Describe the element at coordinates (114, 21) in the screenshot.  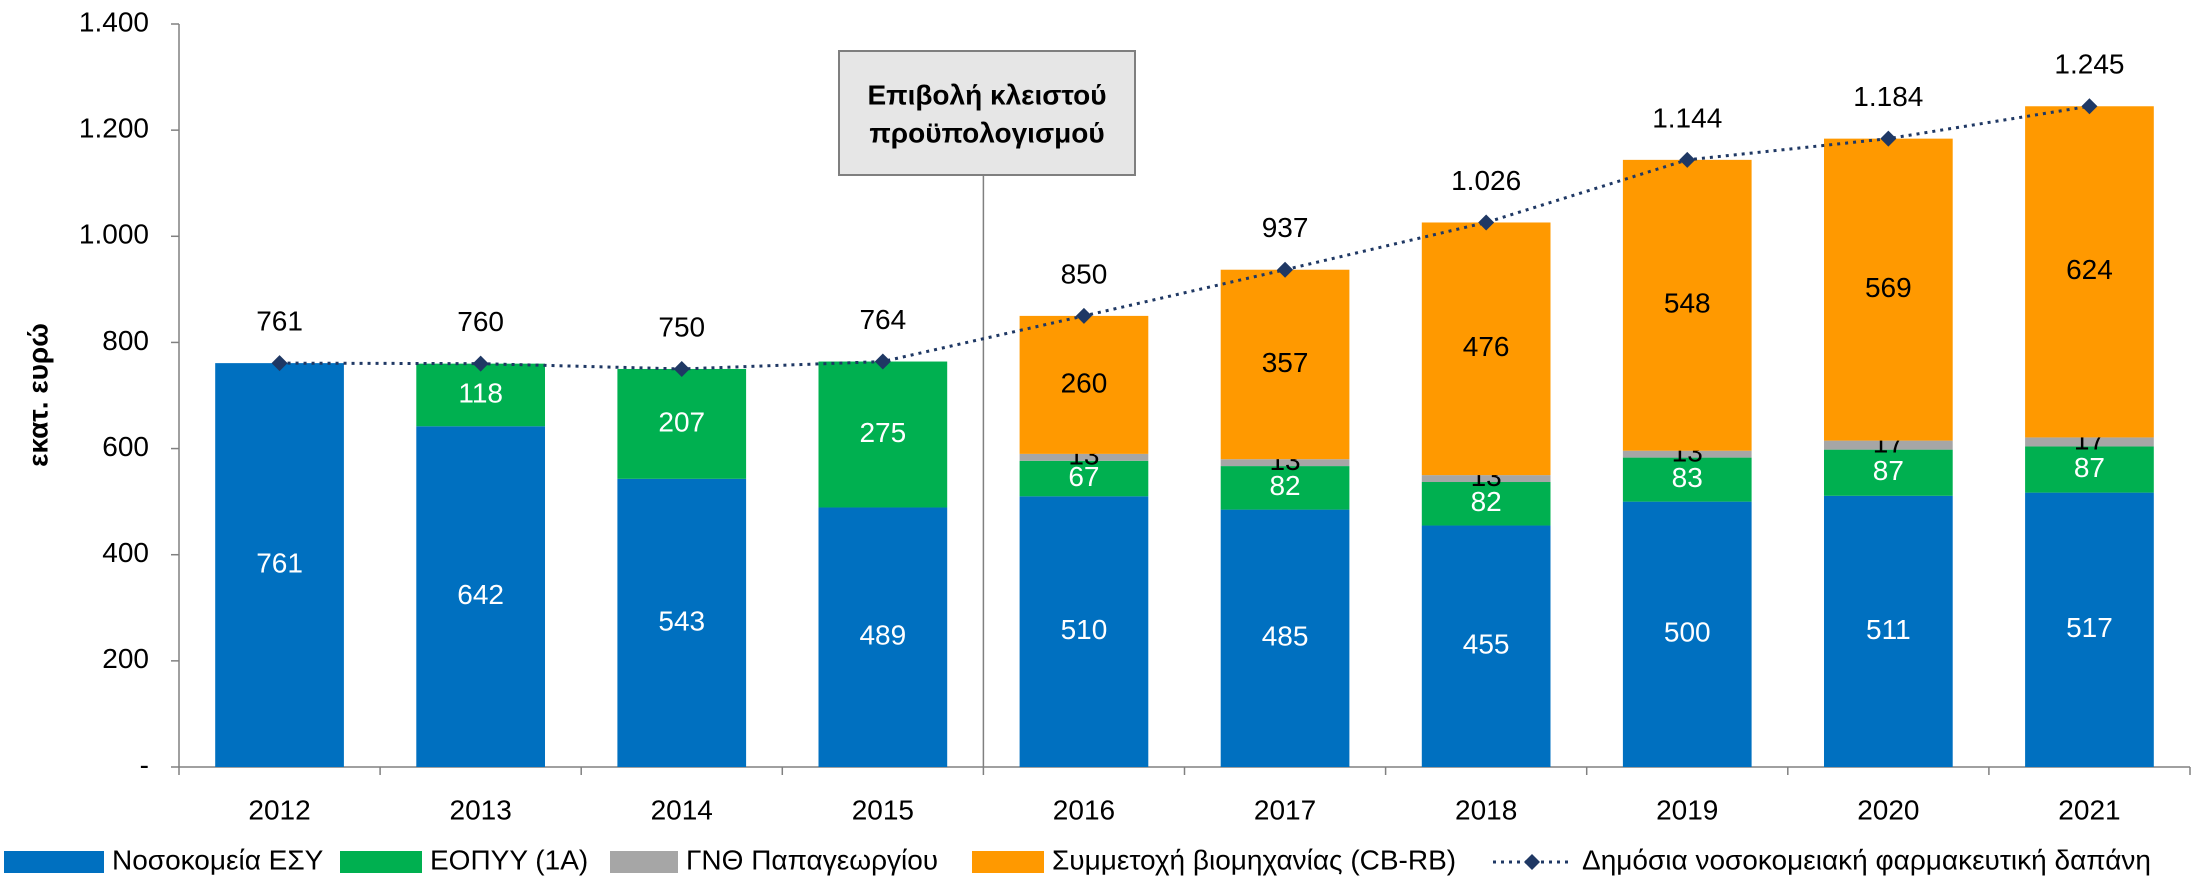
I see `y-tick-label: 1.400` at that location.